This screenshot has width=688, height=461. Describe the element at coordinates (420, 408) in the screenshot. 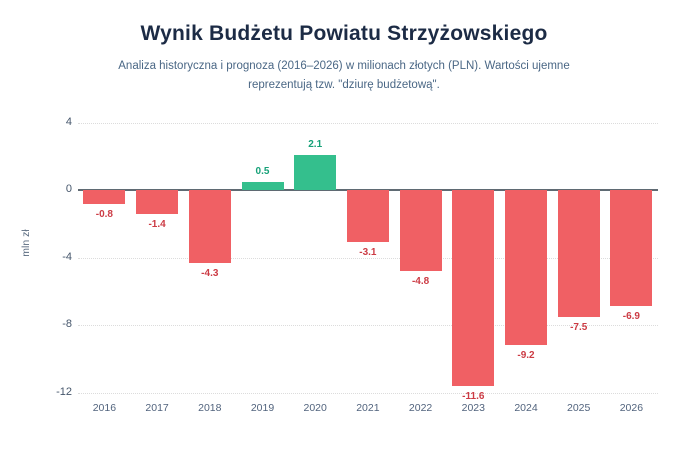

I see `x-tick-label: 2022` at that location.